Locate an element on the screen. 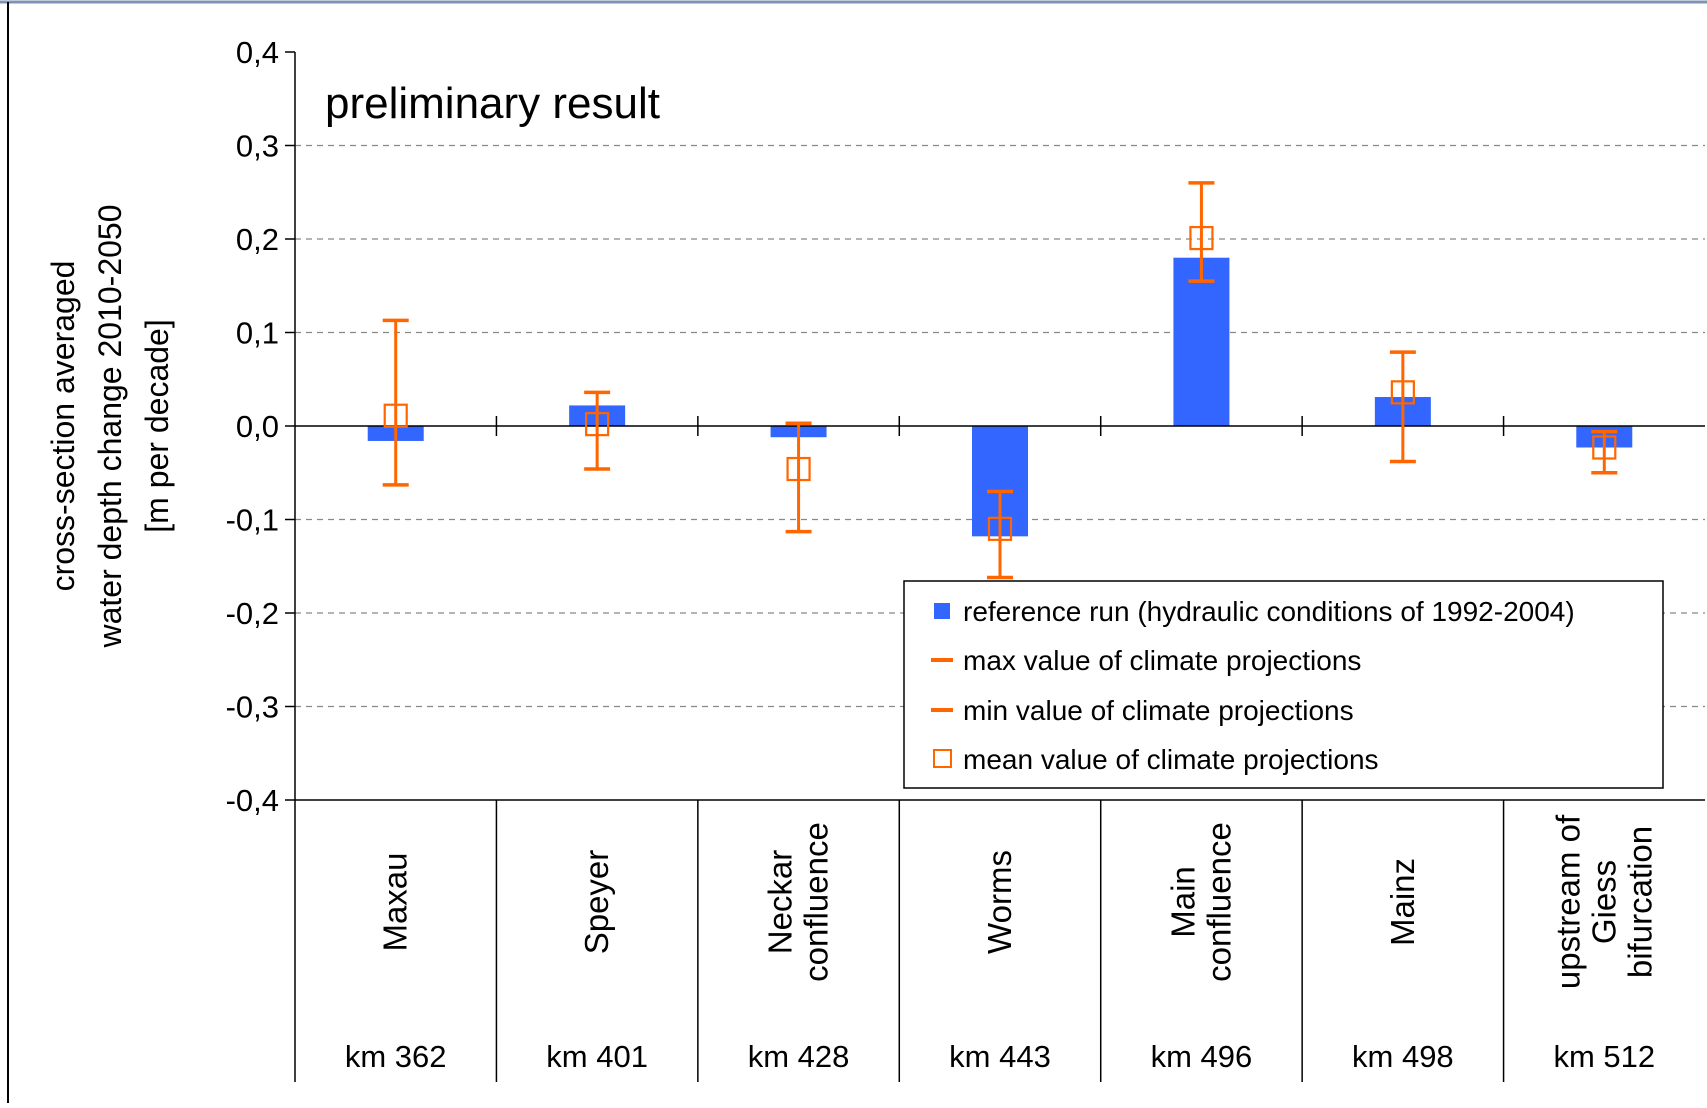  annotation-label: preliminary result is located at coordinates (492, 103).